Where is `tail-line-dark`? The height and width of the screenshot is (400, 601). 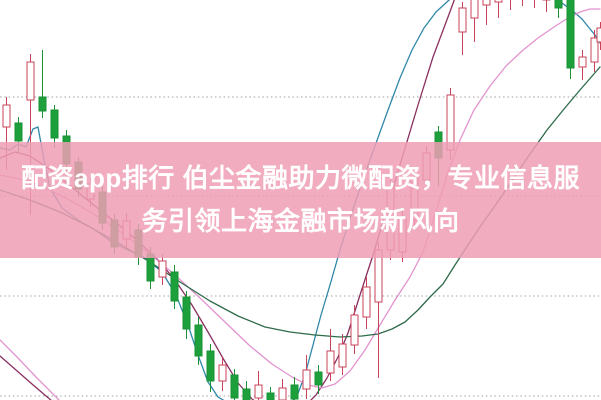
tail-line-dark is located at coordinates (26, 377).